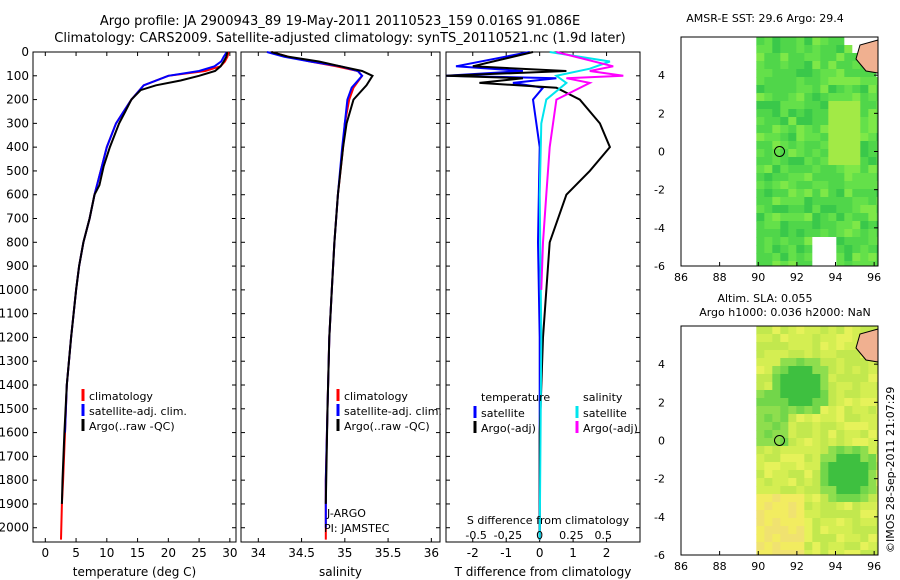 This screenshot has width=900, height=580. I want to click on x-tick-label: 86, so click(681, 566).